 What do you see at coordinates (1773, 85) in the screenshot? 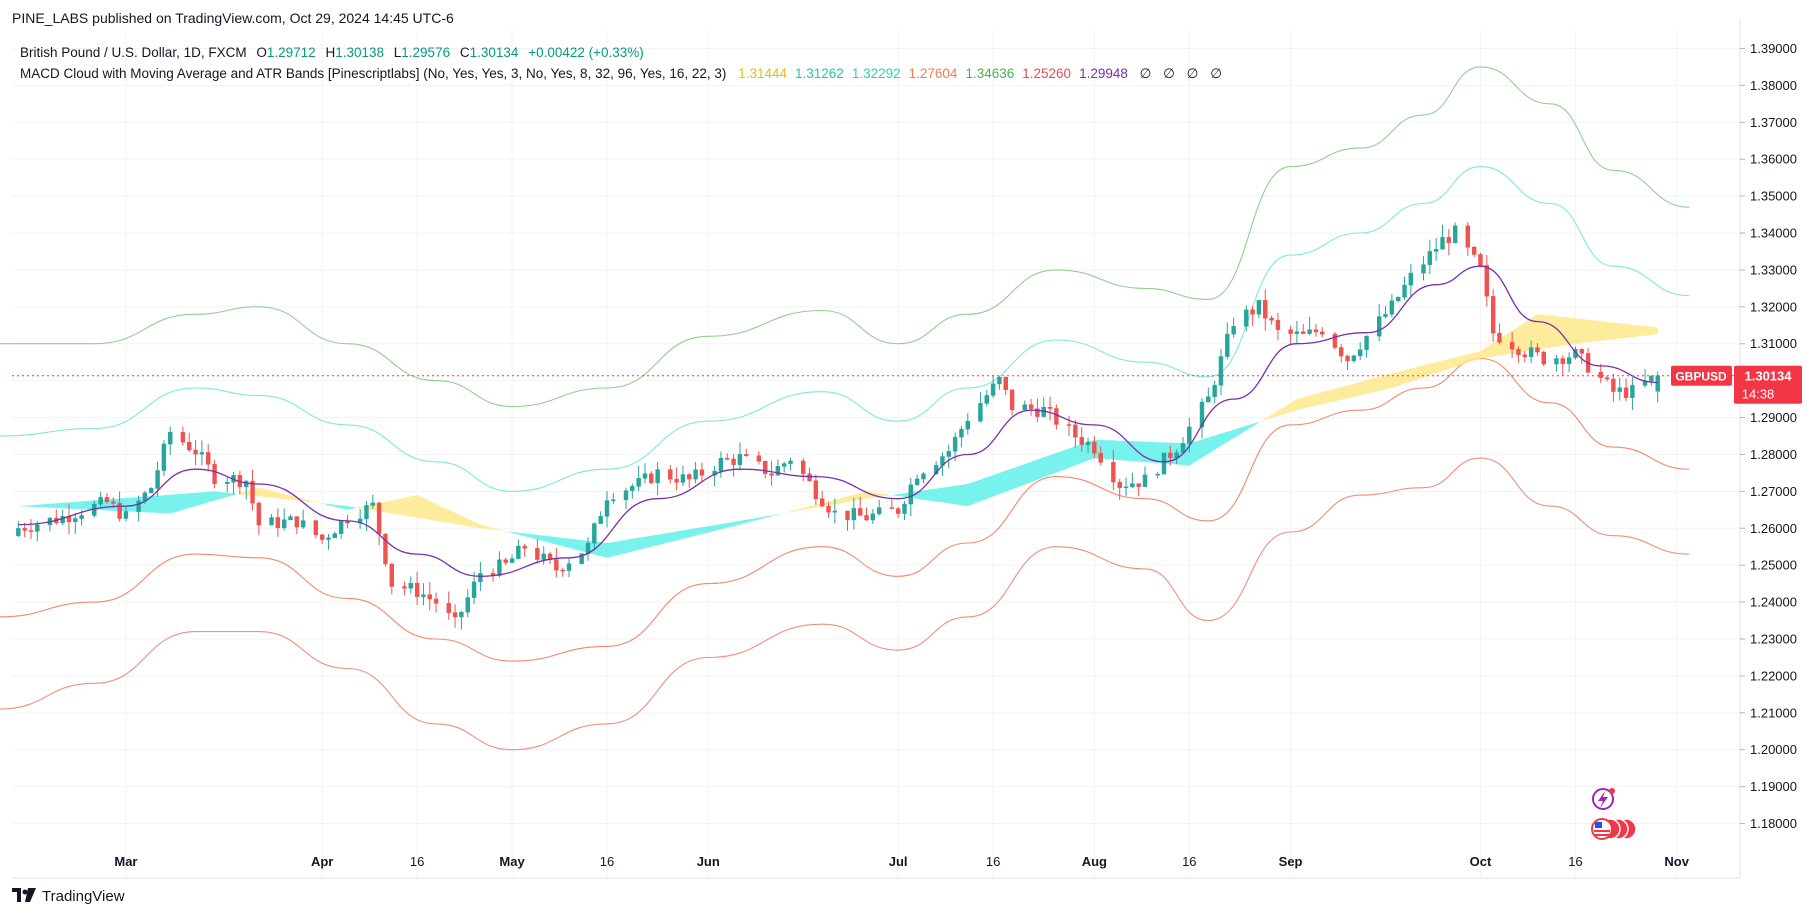
I see `y-tick-label: 1.38000` at bounding box center [1773, 85].